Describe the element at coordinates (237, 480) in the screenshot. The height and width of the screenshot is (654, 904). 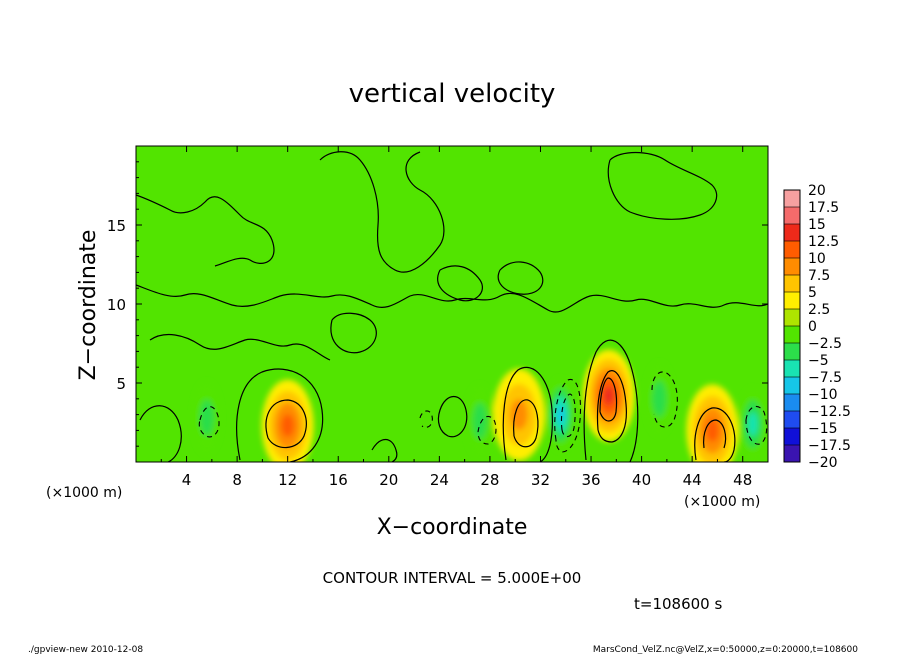
I see `x-tick-label: 8` at that location.